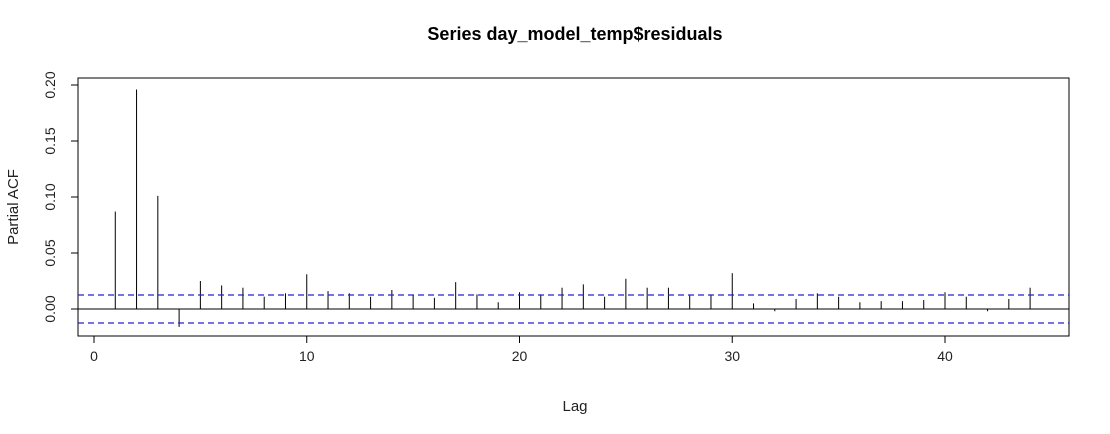 The height and width of the screenshot is (434, 1110). Describe the element at coordinates (50, 252) in the screenshot. I see `y-tick-label: 0.05` at that location.